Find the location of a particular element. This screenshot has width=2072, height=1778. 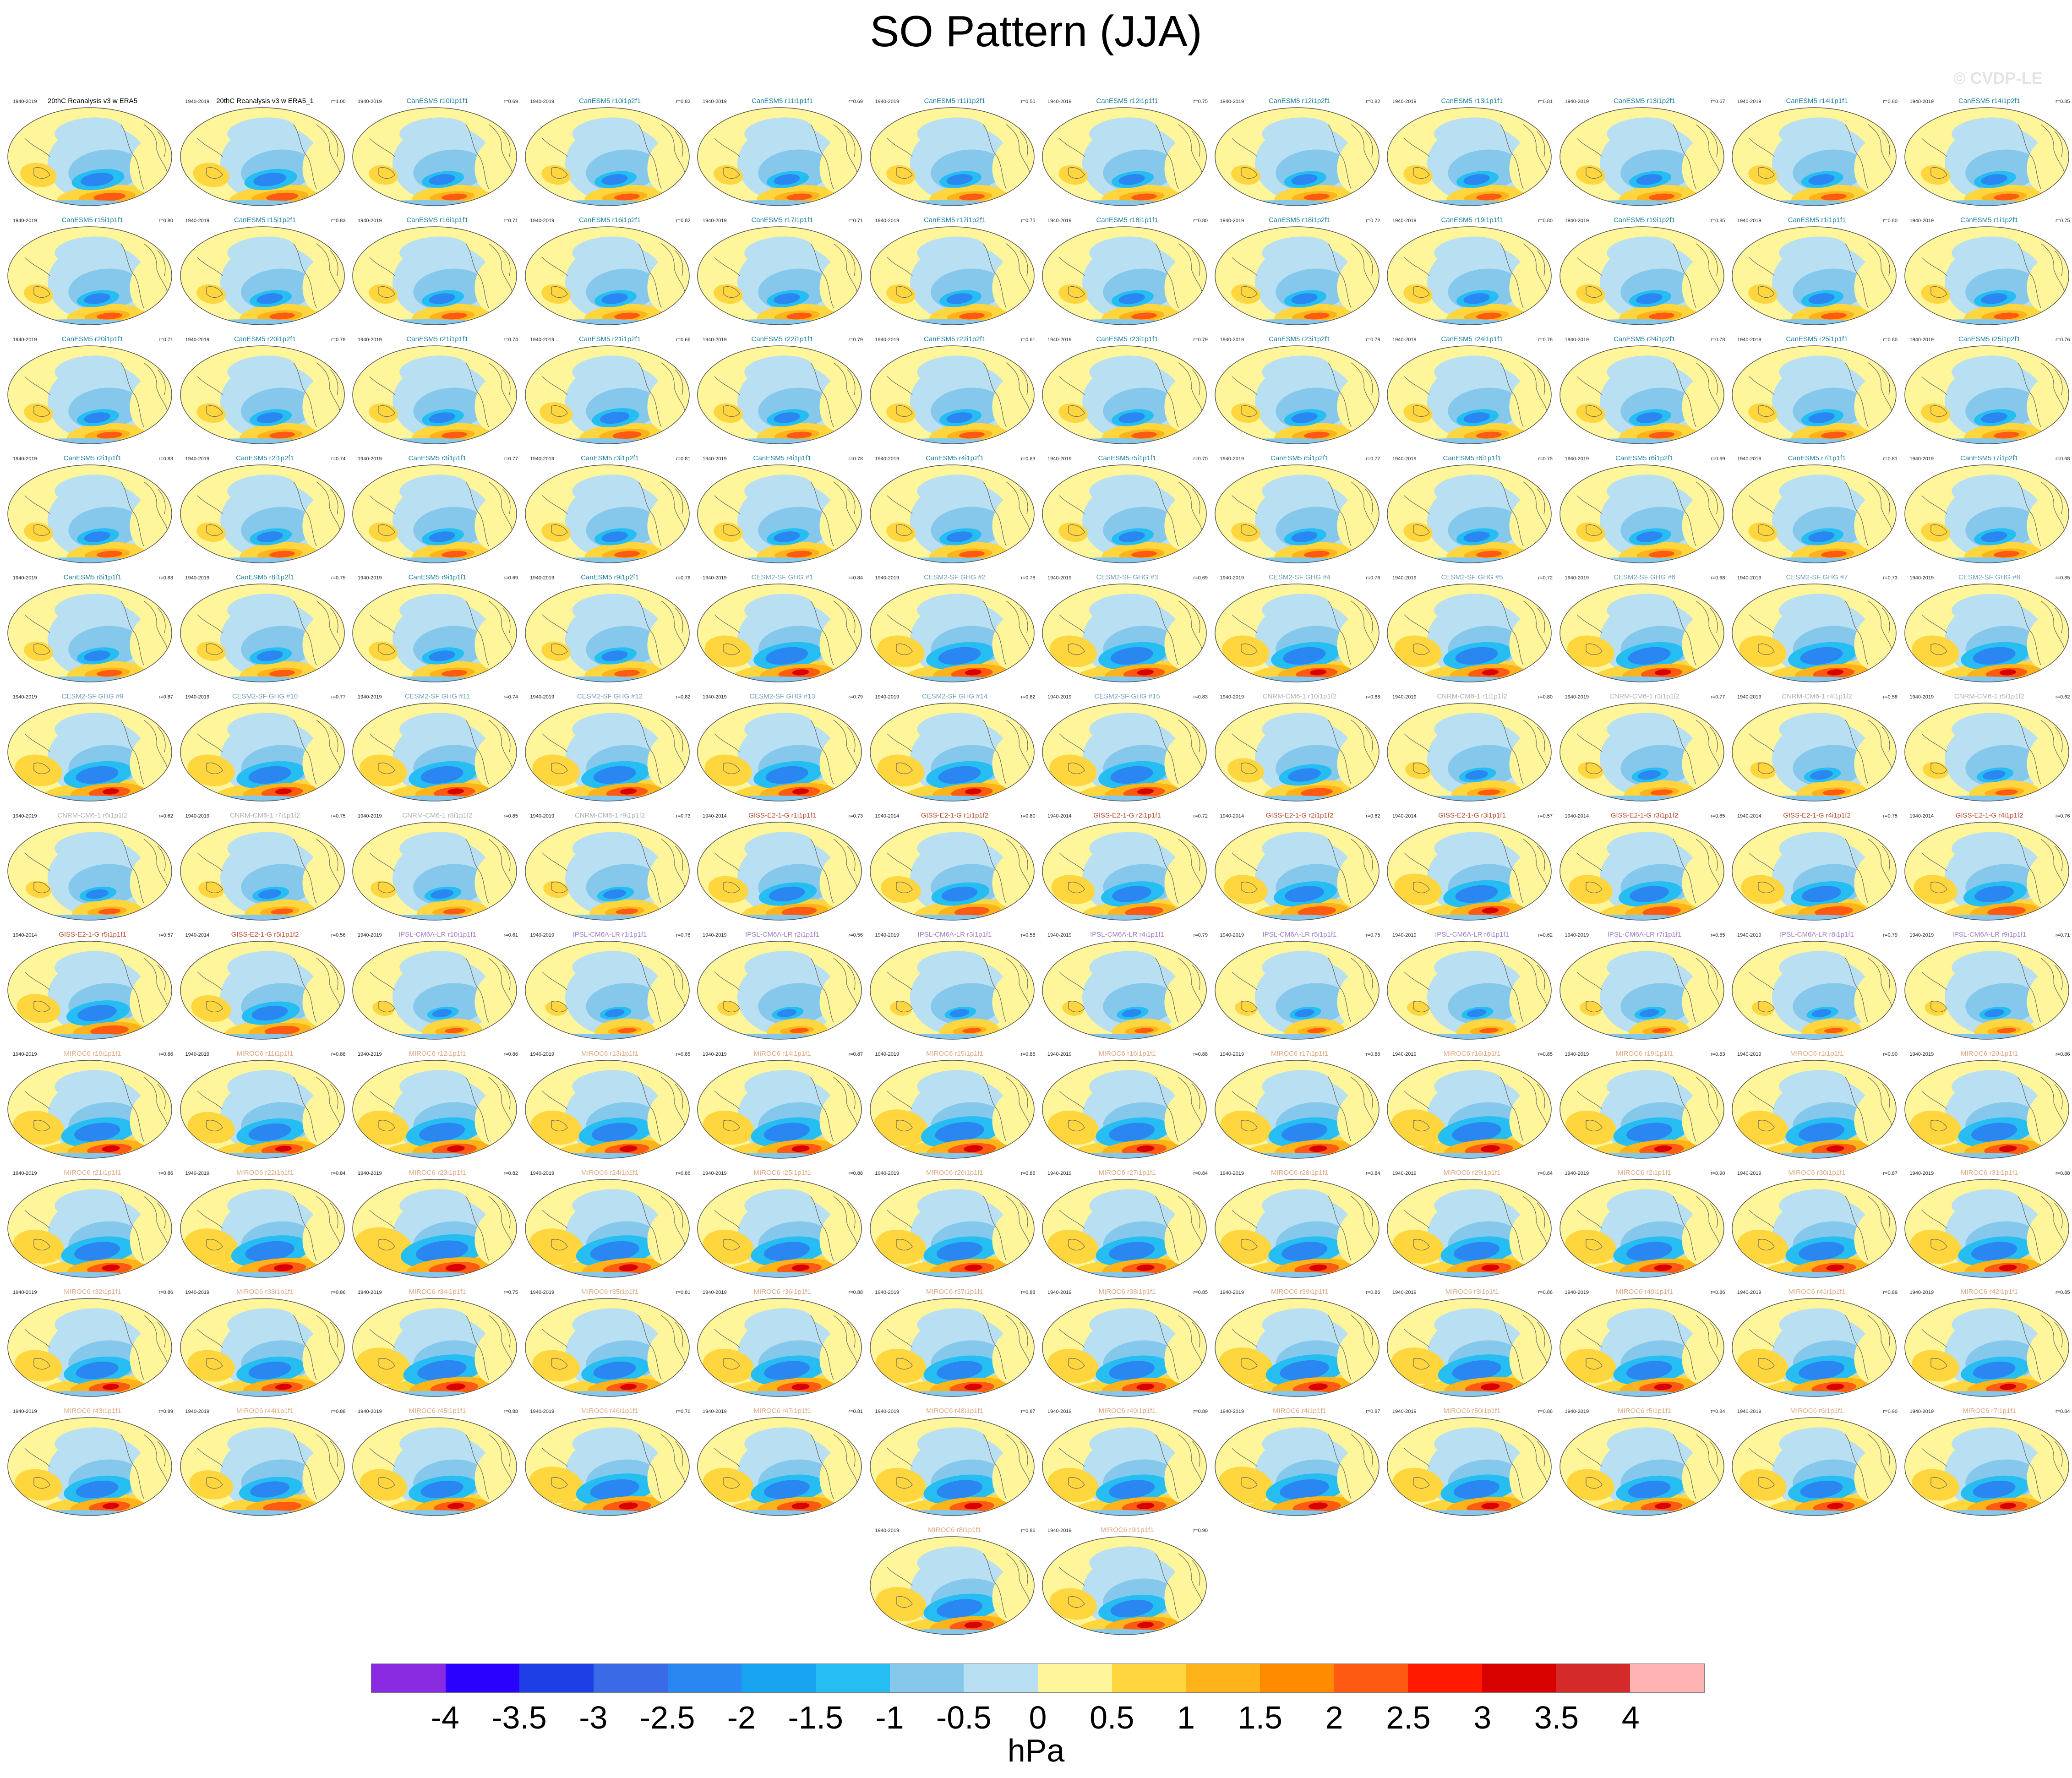

map-panel: 1940-2019 CESM2-SF GHG #15 r=0.83 is located at coordinates (1127, 753).